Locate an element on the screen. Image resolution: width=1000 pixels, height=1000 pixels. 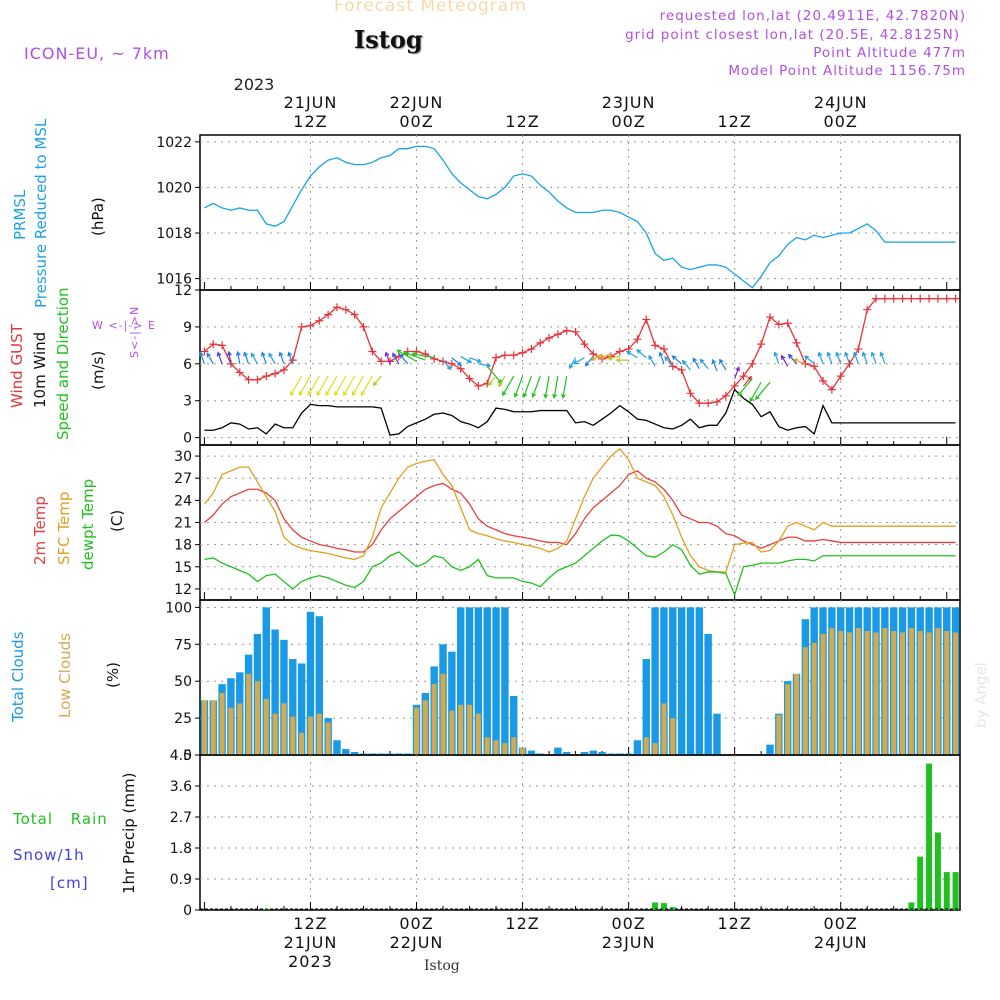
wind-speed-dir-label: Speed and Direction is located at coordinates (63, 363).